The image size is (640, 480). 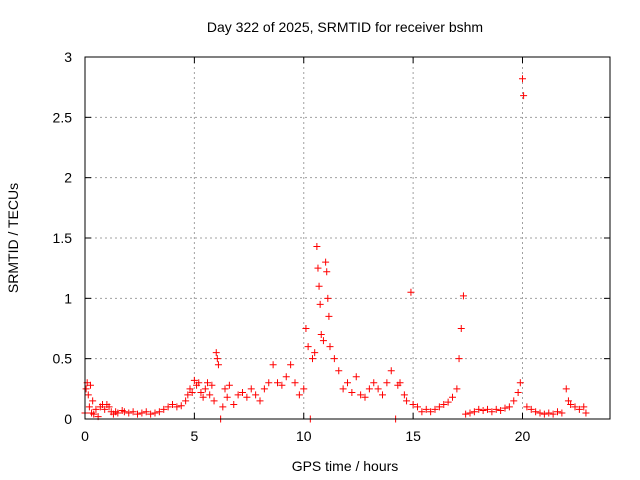 I want to click on y-tick-label: 0.5, so click(x=63, y=359).